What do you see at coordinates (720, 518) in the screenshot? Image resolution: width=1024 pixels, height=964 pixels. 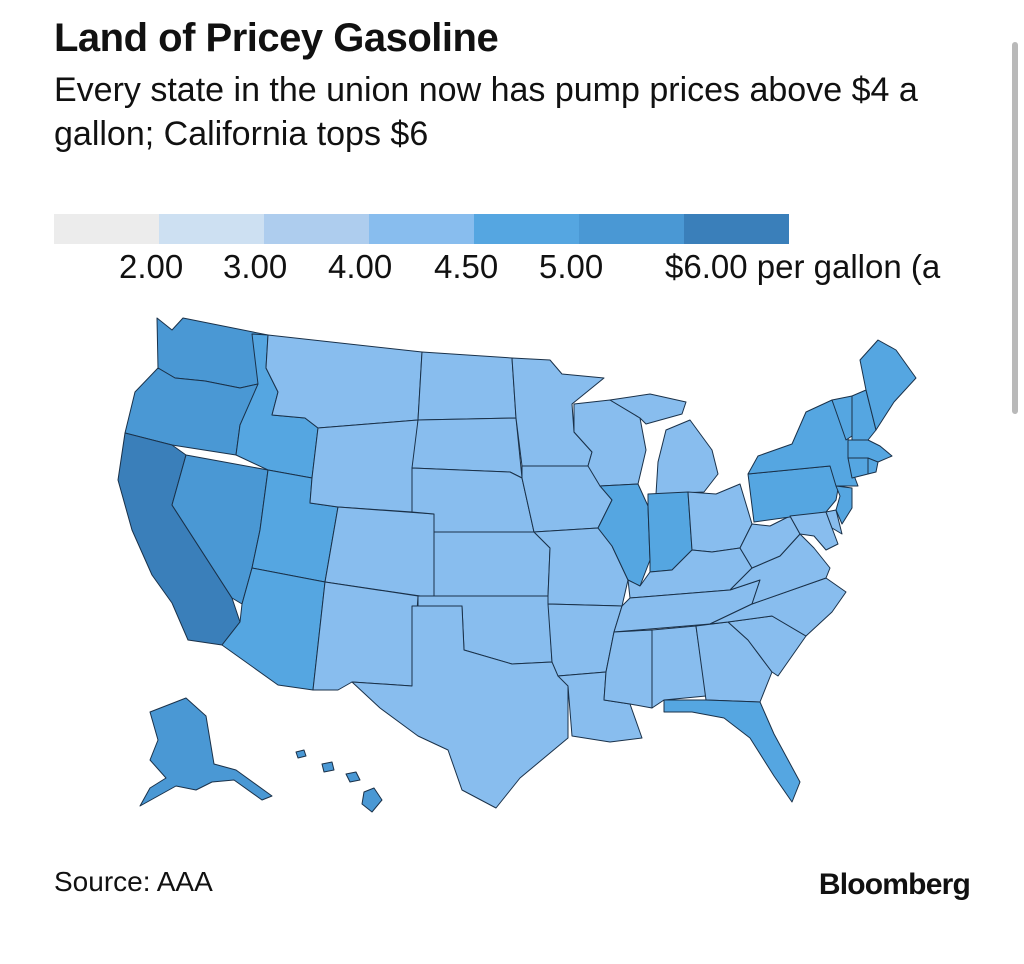 I see `state-ohio` at bounding box center [720, 518].